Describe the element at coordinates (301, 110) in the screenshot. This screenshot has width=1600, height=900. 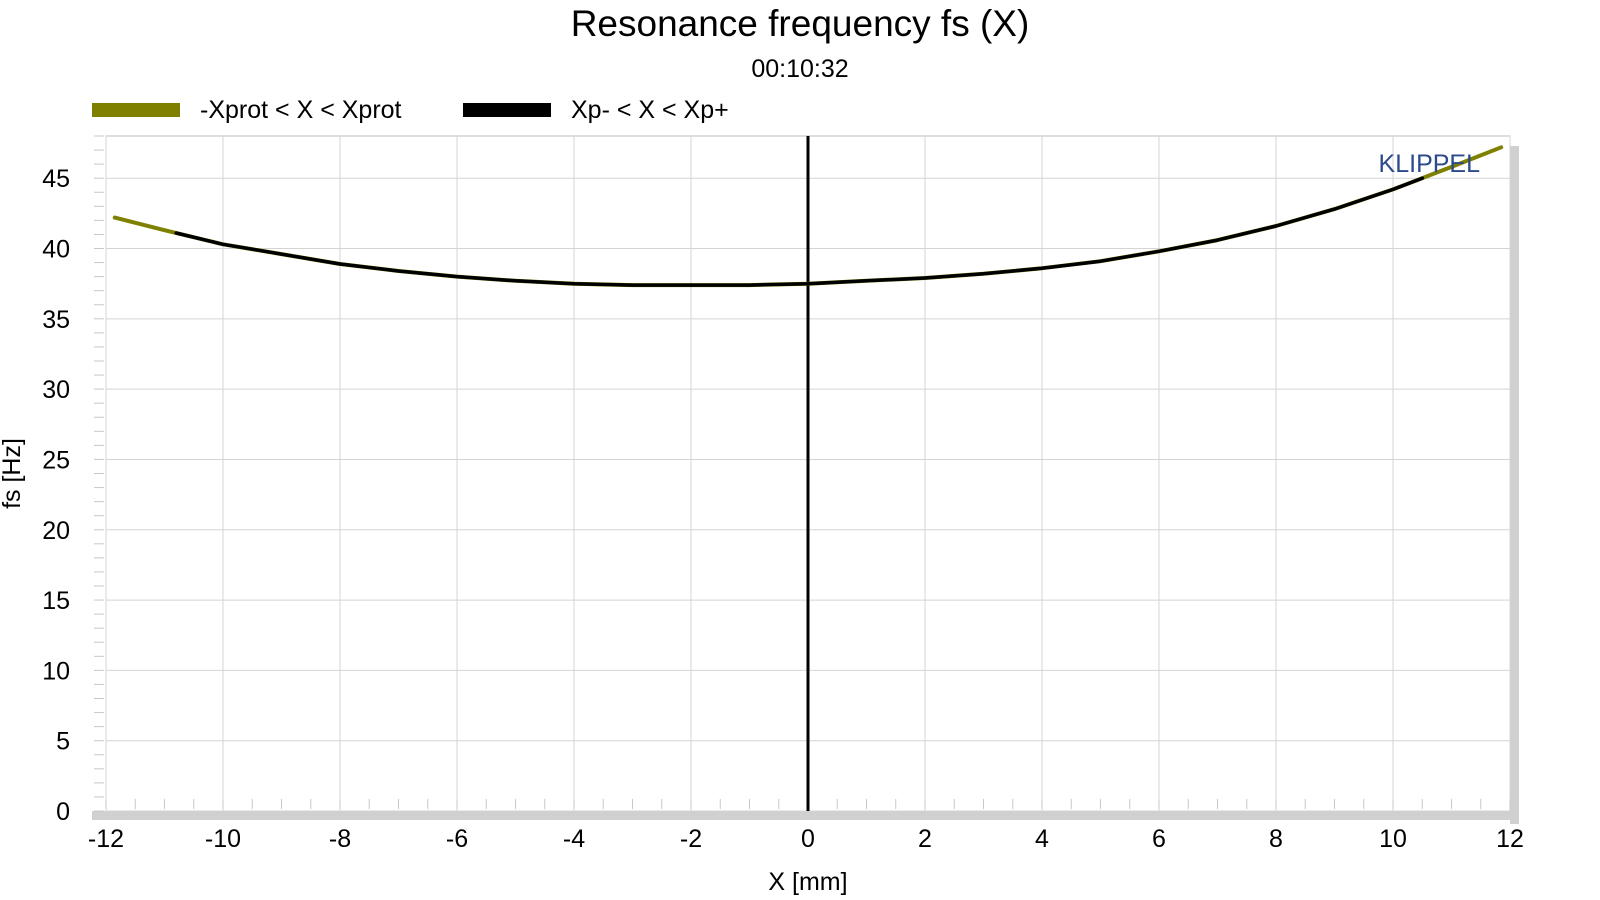
I see `legend-label-xprot: -Xprot < X < Xprot` at that location.